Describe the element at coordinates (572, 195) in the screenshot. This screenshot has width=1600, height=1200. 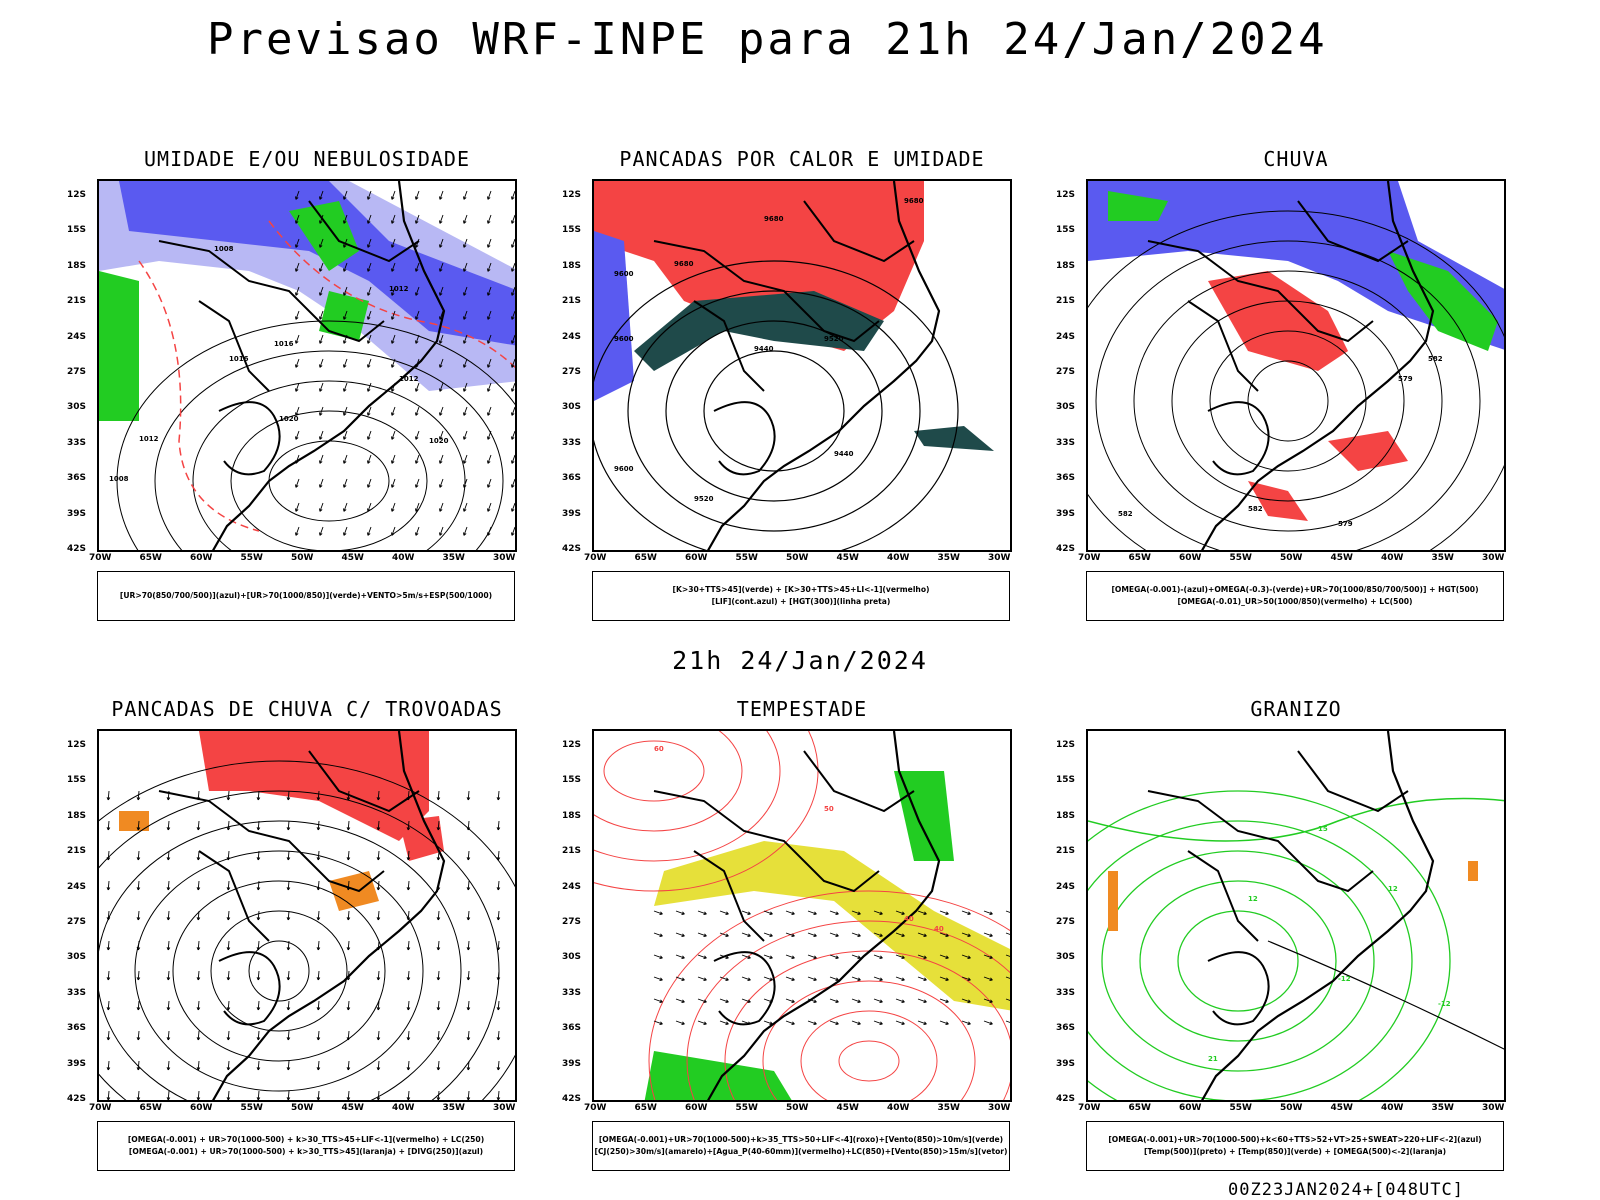
I see `lat-tick-label: 12S` at that location.